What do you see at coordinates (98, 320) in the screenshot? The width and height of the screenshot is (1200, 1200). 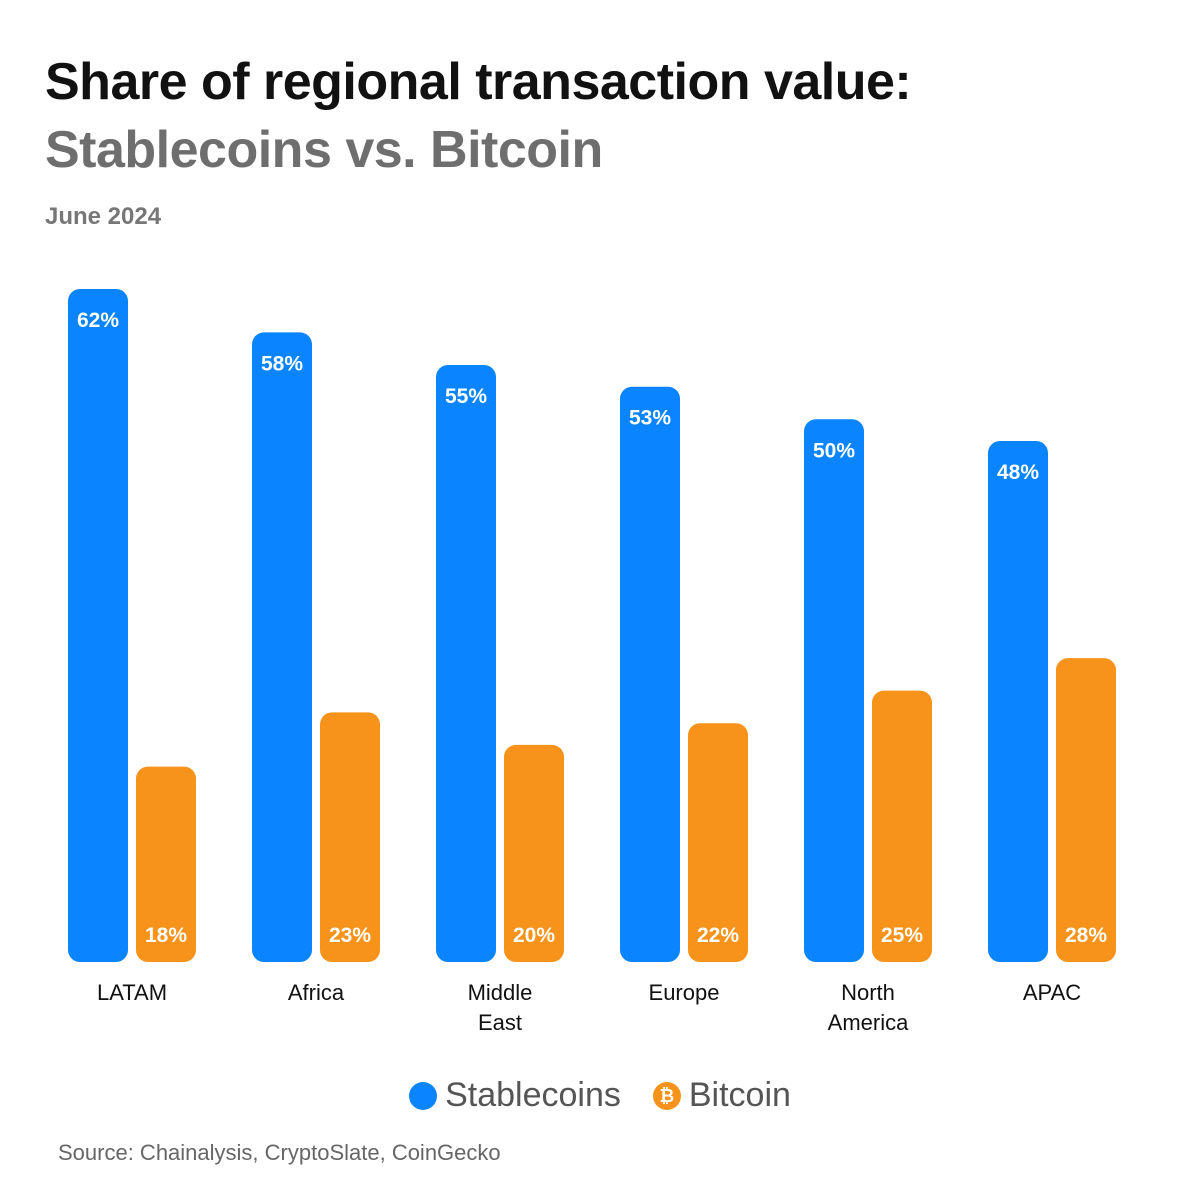 I see `bar-label-stablecoins-0: 62%` at bounding box center [98, 320].